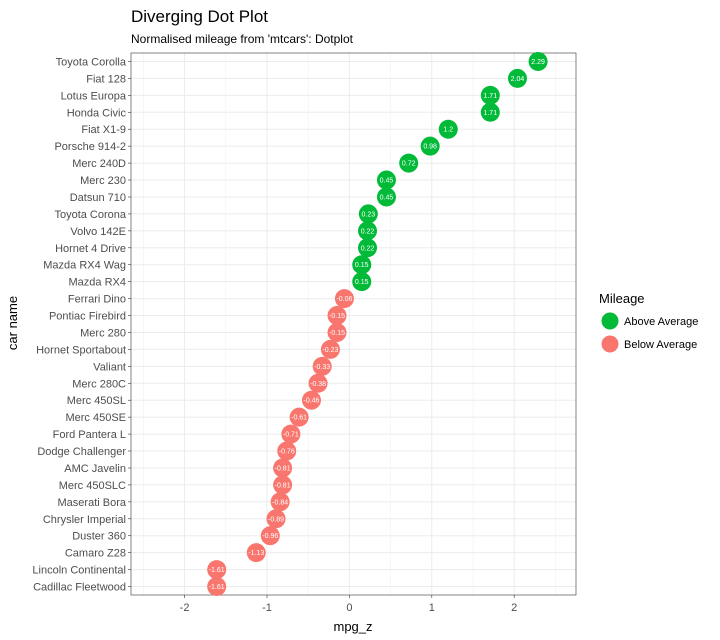  What do you see at coordinates (661, 322) in the screenshot?
I see `legend-label-above-average: Above Average` at bounding box center [661, 322].